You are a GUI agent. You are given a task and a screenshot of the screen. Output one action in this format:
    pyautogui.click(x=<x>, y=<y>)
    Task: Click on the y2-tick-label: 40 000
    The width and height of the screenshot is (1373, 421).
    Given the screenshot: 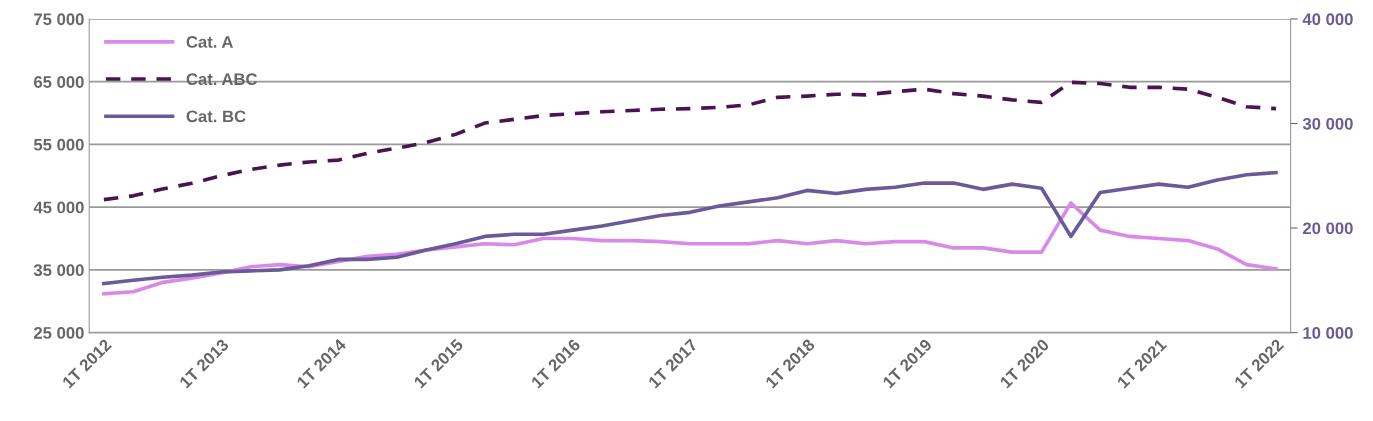 What is the action you would take?
    pyautogui.click(x=1327, y=19)
    